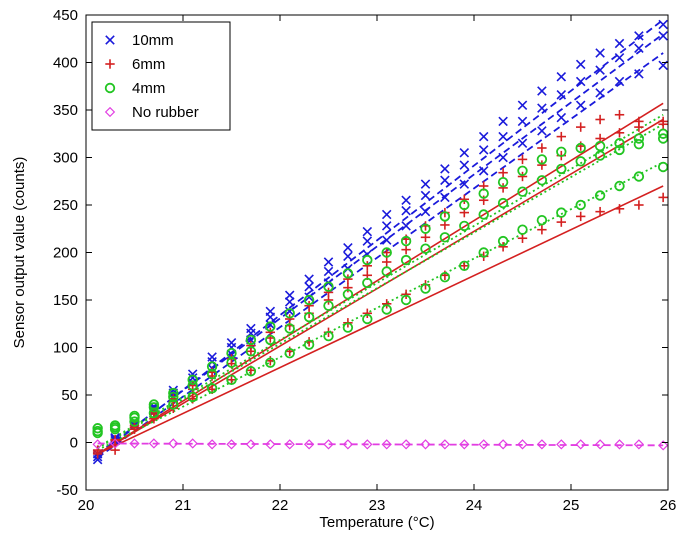 The height and width of the screenshot is (533, 693). I want to click on y-tick-label: 450, so click(65, 15).